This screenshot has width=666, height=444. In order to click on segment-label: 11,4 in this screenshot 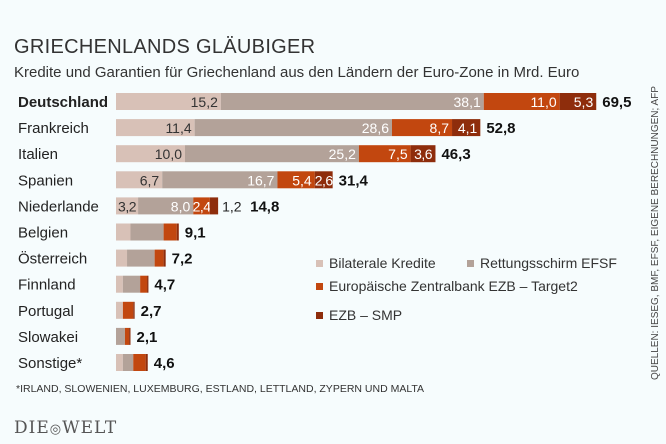, I will do `click(178, 128)`.